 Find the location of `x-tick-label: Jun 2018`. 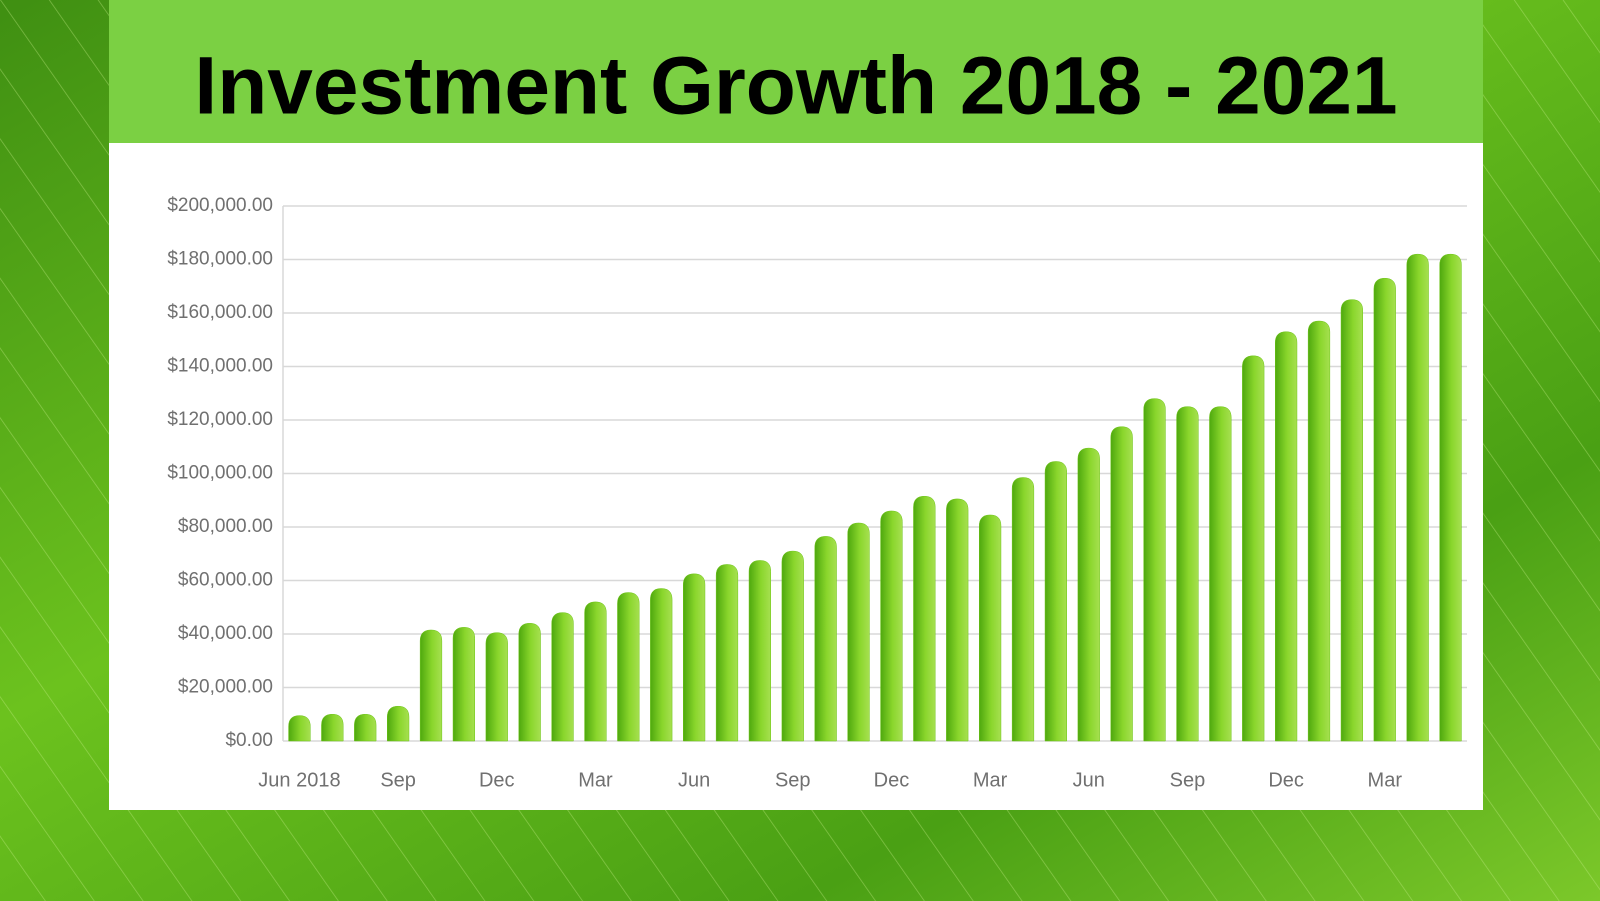

x-tick-label: Jun 2018 is located at coordinates (299, 780).